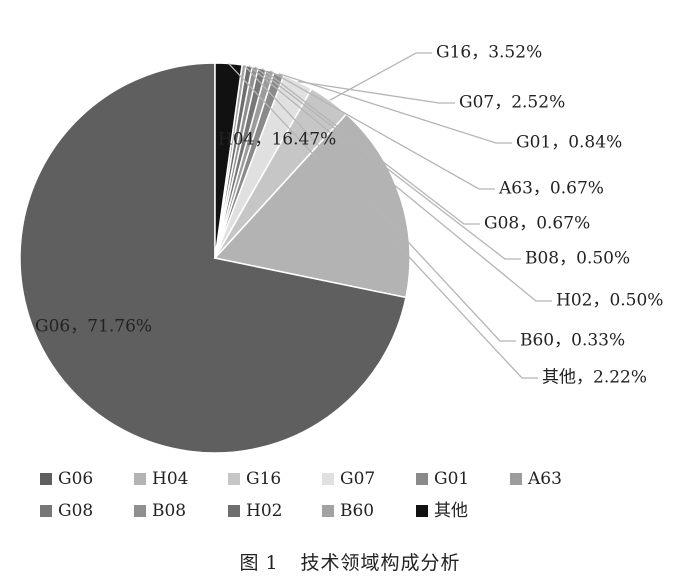 This screenshot has width=700, height=585. Describe the element at coordinates (551, 189) in the screenshot. I see `data-label-a63: A63，0.67%` at that location.